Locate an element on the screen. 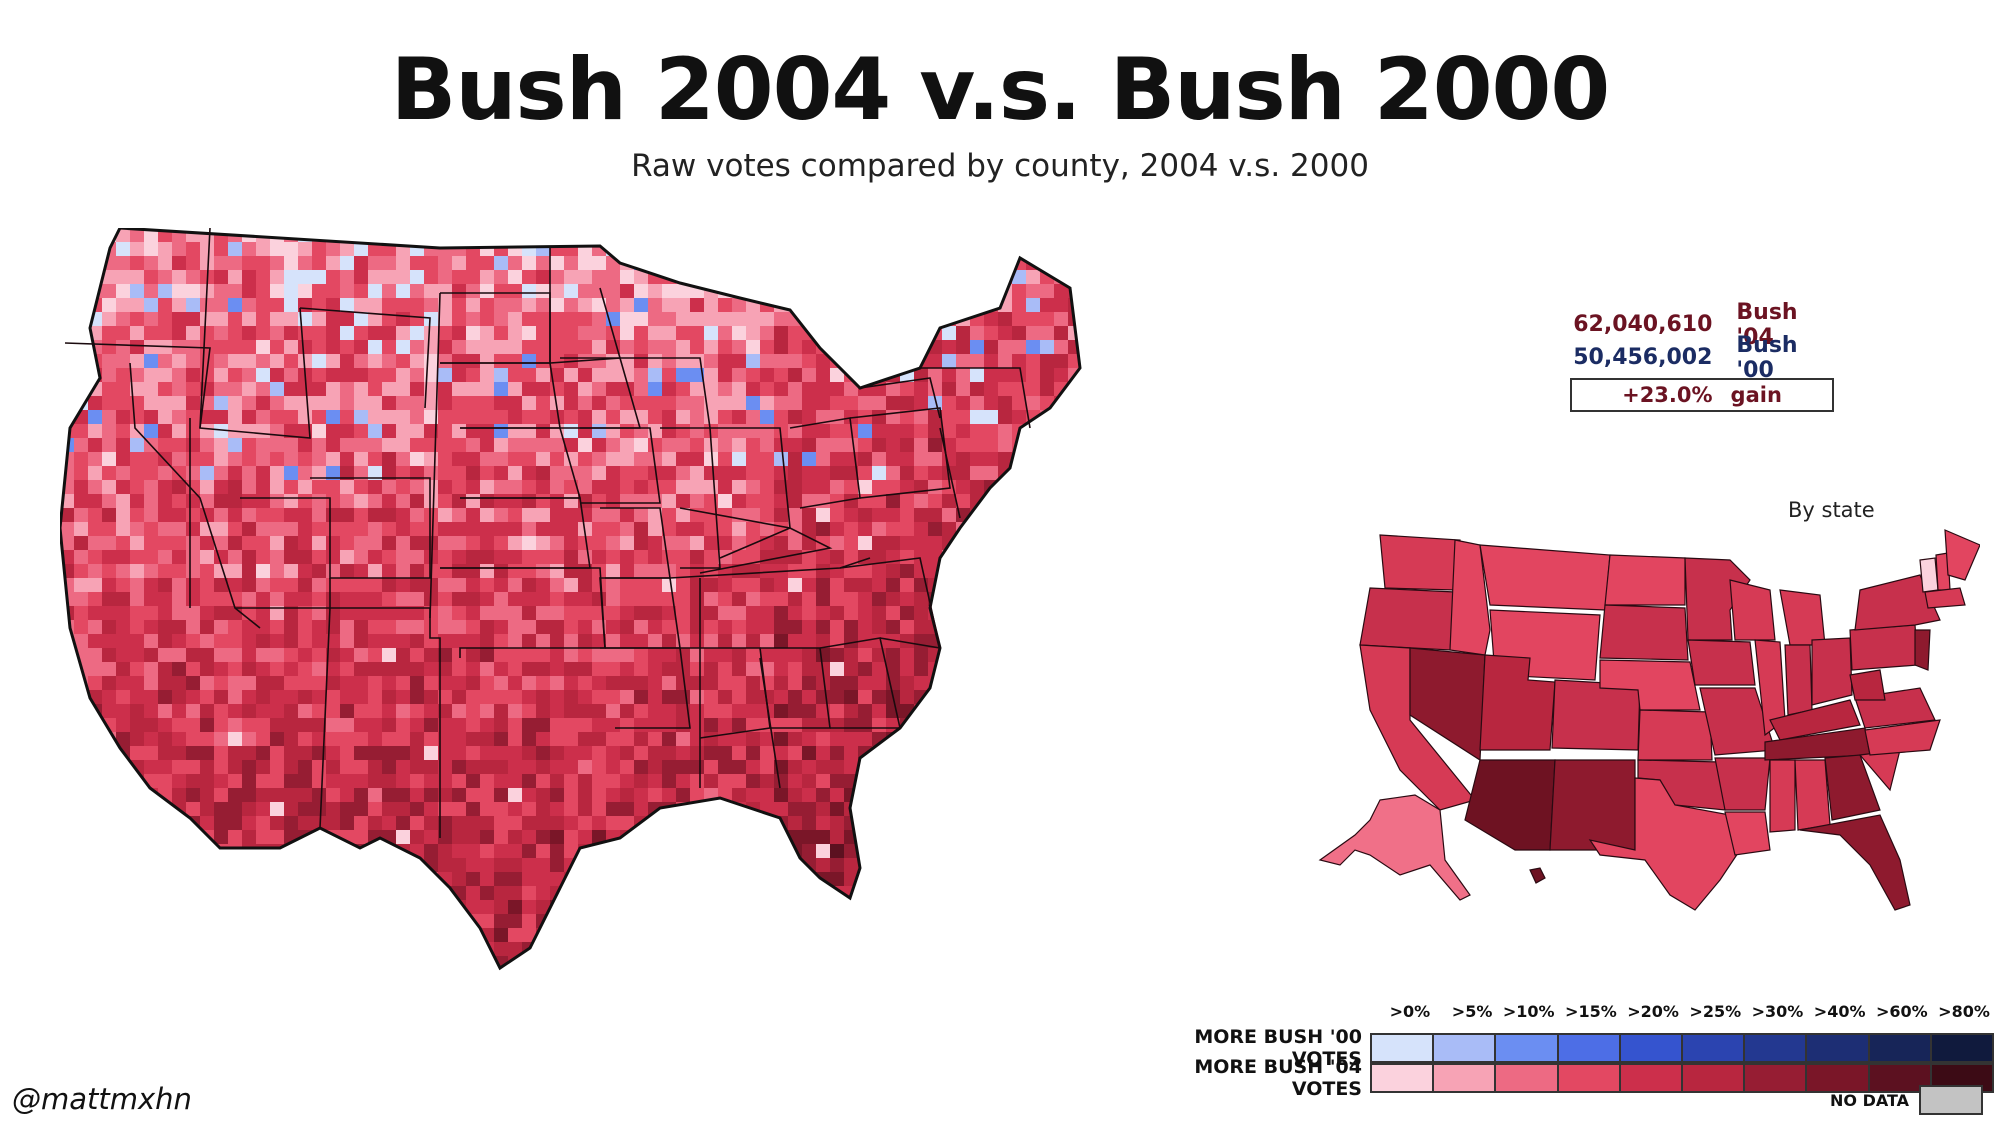 This screenshot has height=1124, width=2000. state-wi is located at coordinates (1752, 610).